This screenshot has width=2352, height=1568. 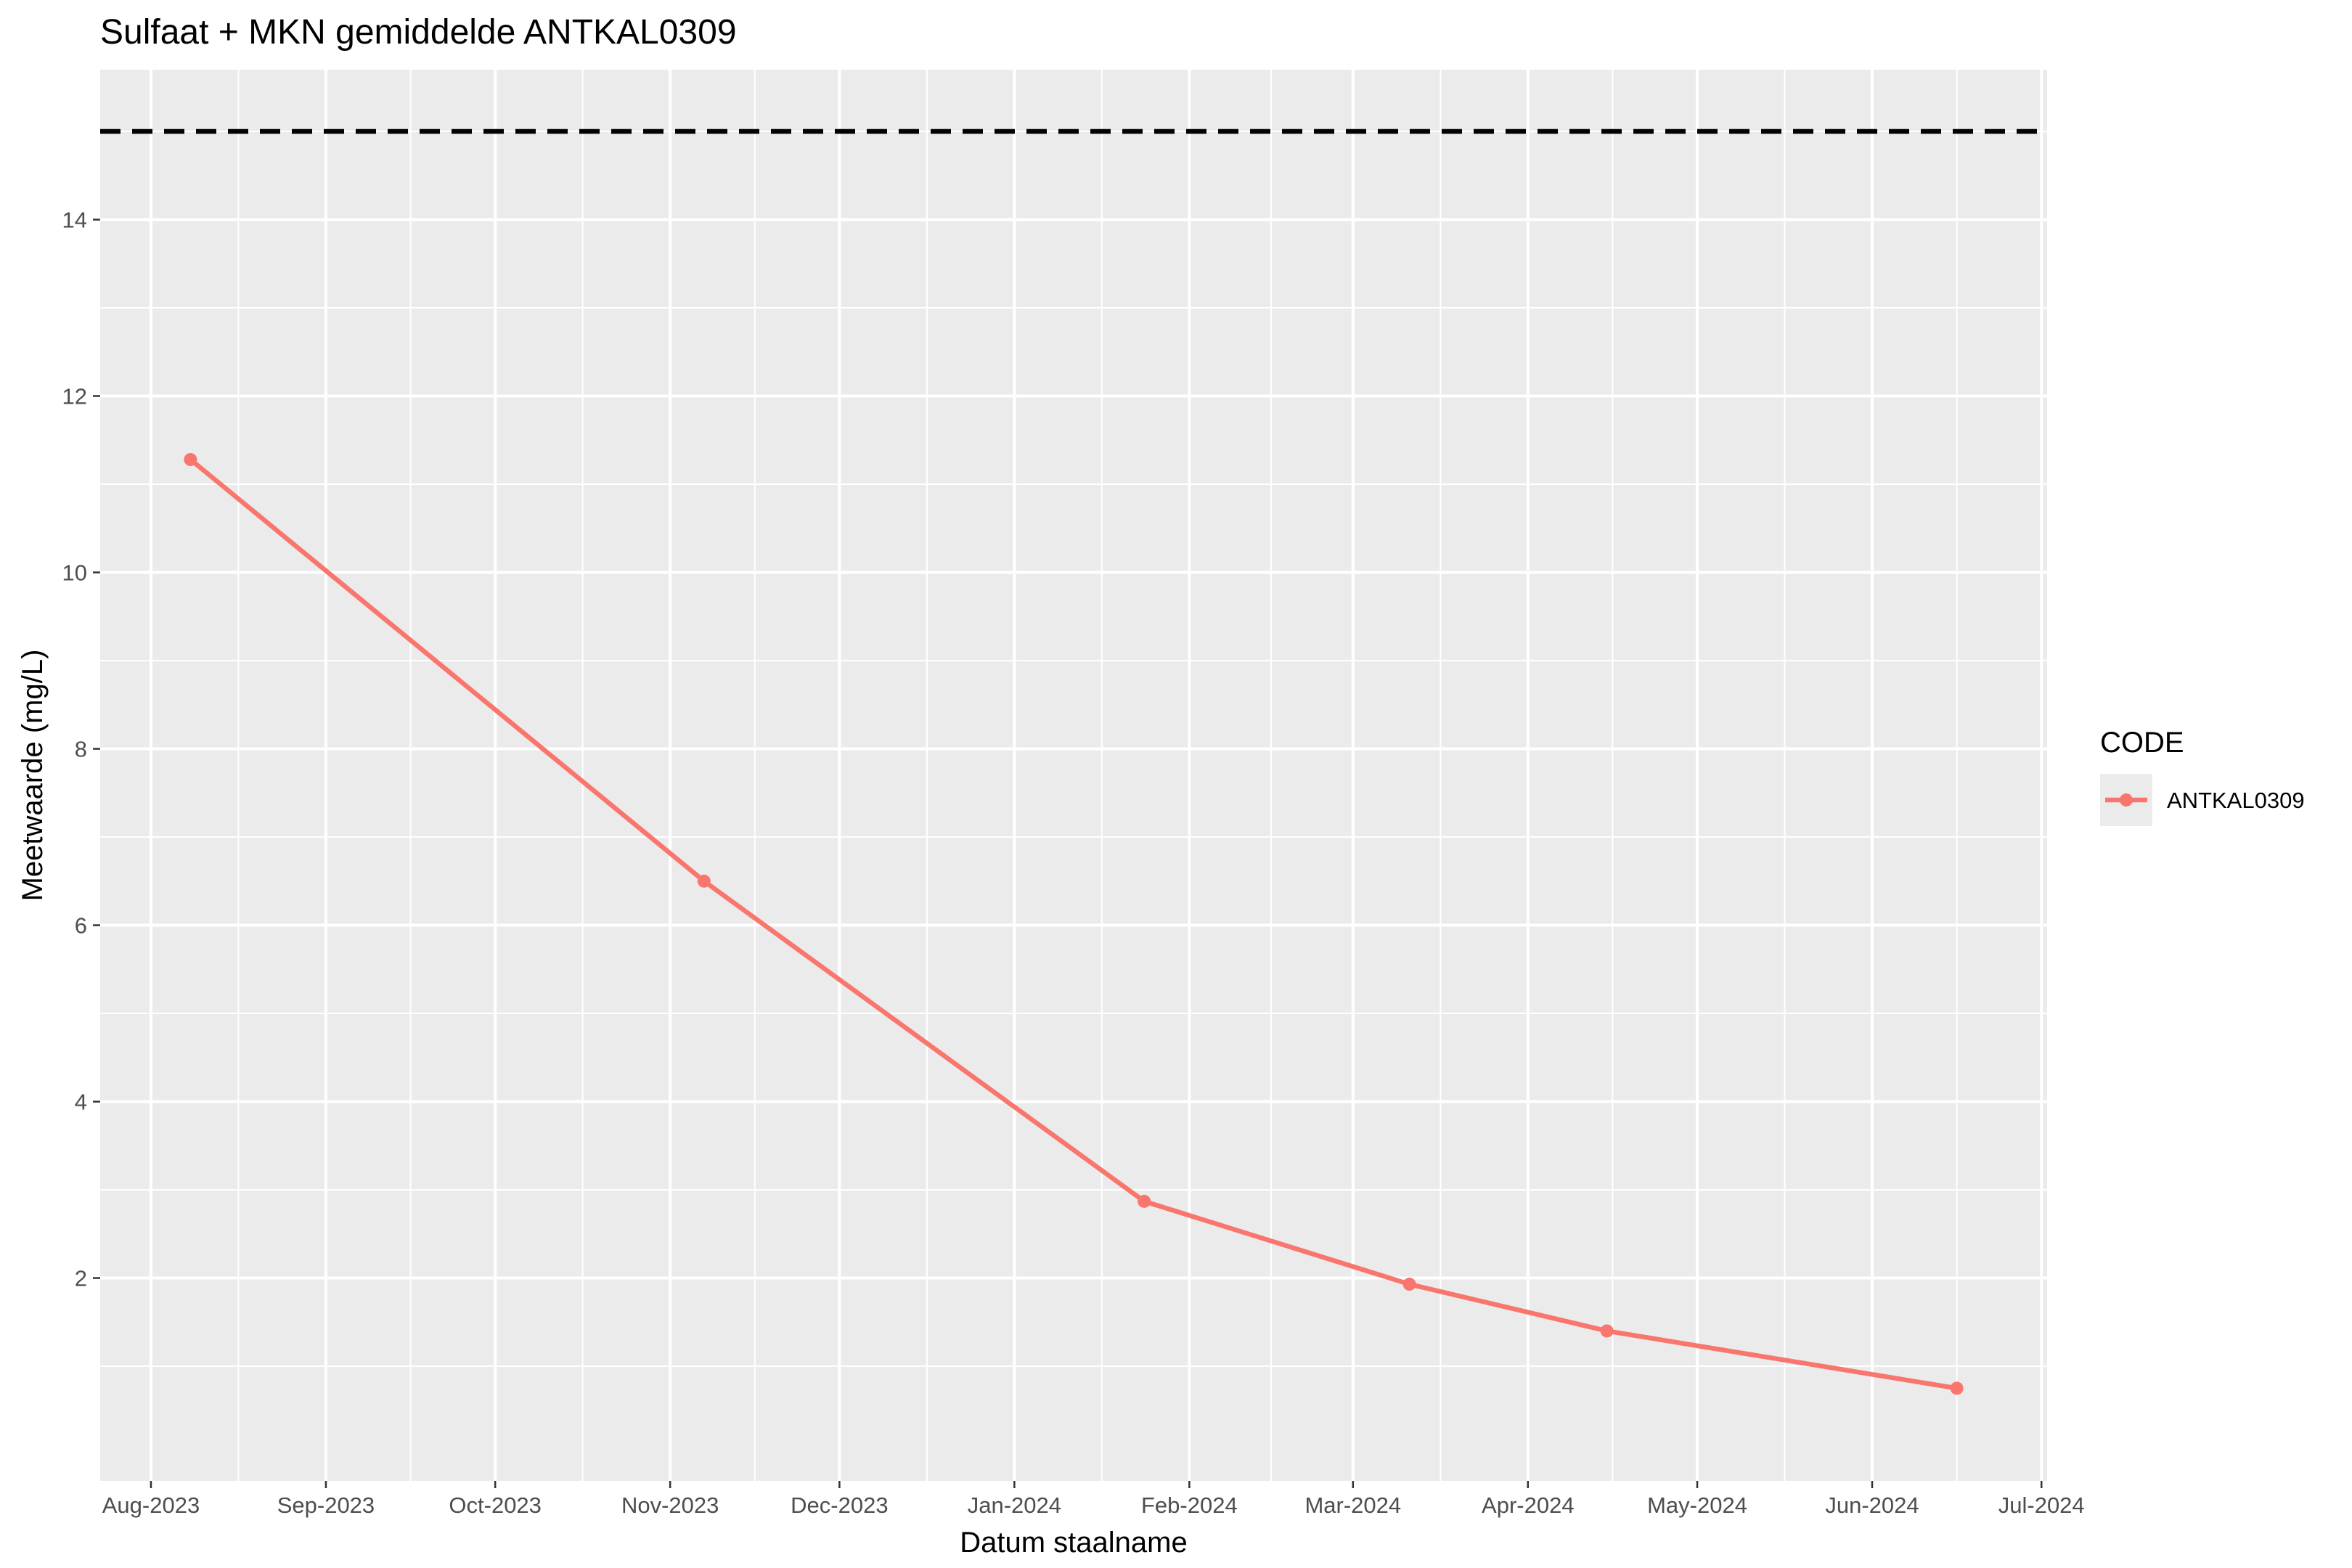 I want to click on x-tick-label: Jun-2024, so click(x=1872, y=1506).